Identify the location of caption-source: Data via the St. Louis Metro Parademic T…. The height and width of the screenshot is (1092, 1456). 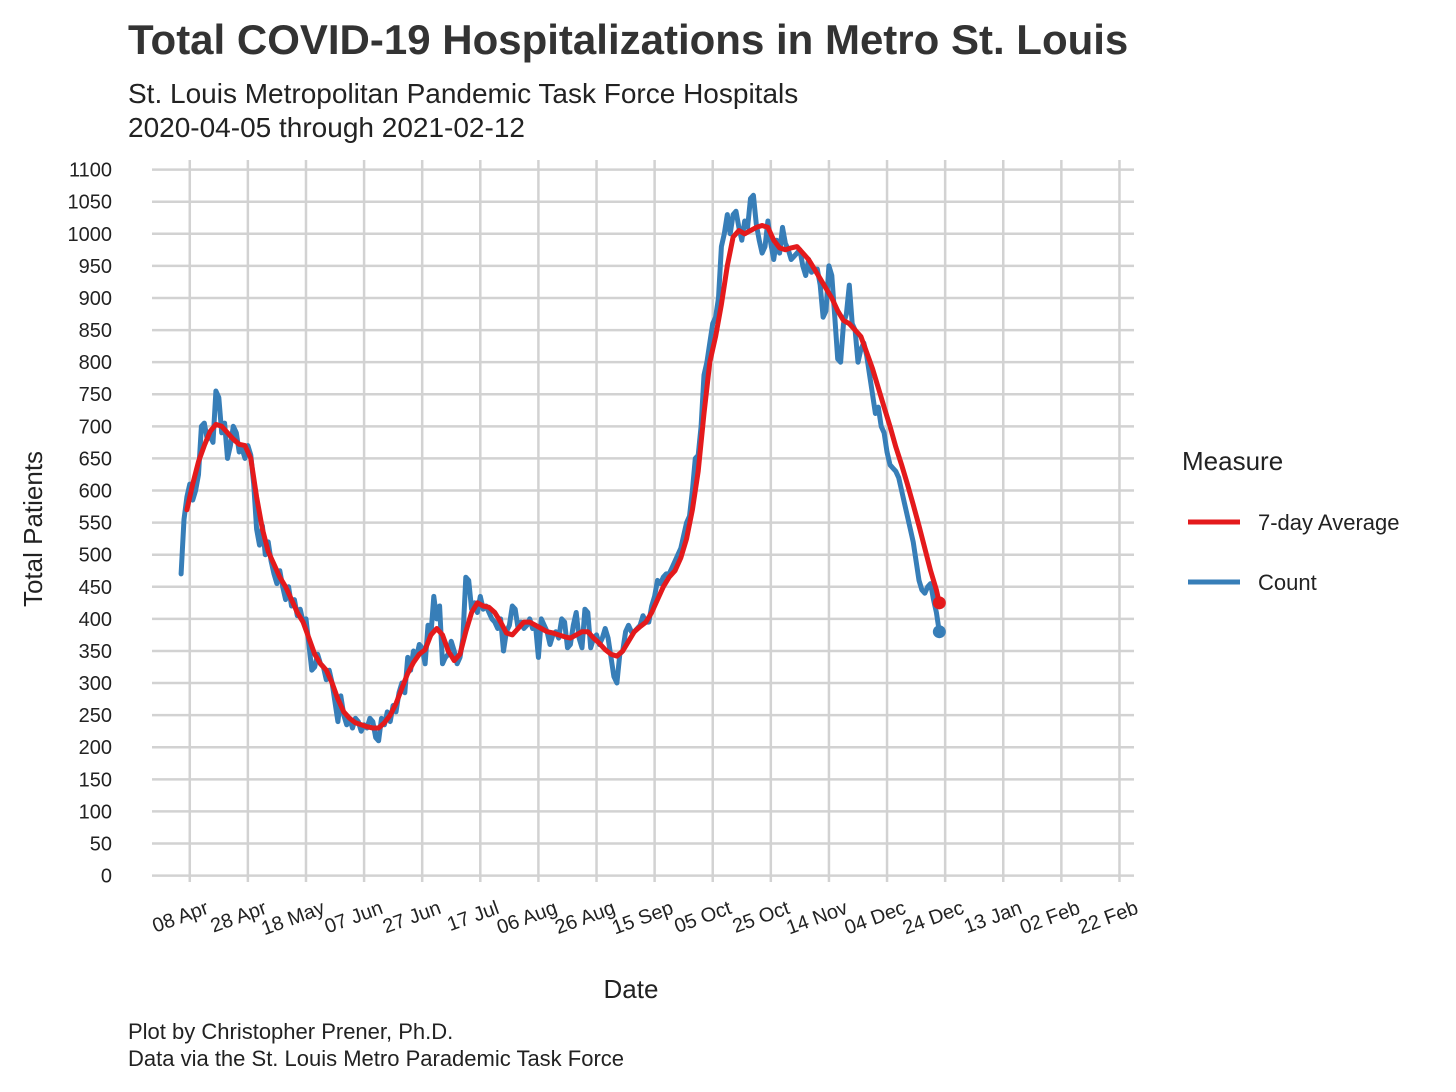
(376, 1058).